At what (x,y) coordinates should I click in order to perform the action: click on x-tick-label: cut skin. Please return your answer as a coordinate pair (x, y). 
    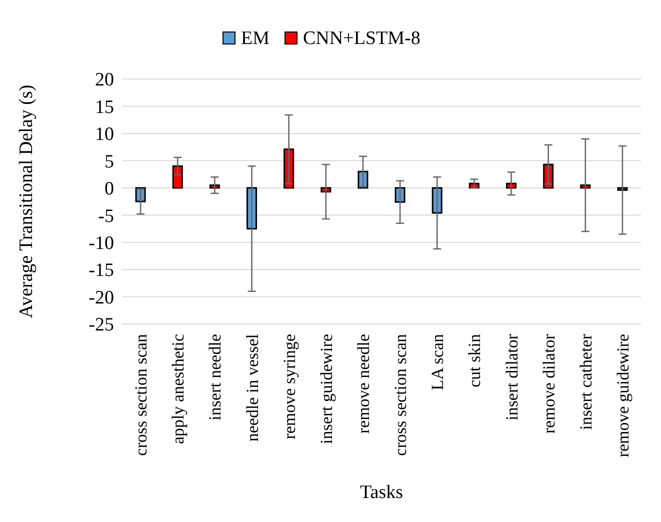
    Looking at the image, I should click on (474, 361).